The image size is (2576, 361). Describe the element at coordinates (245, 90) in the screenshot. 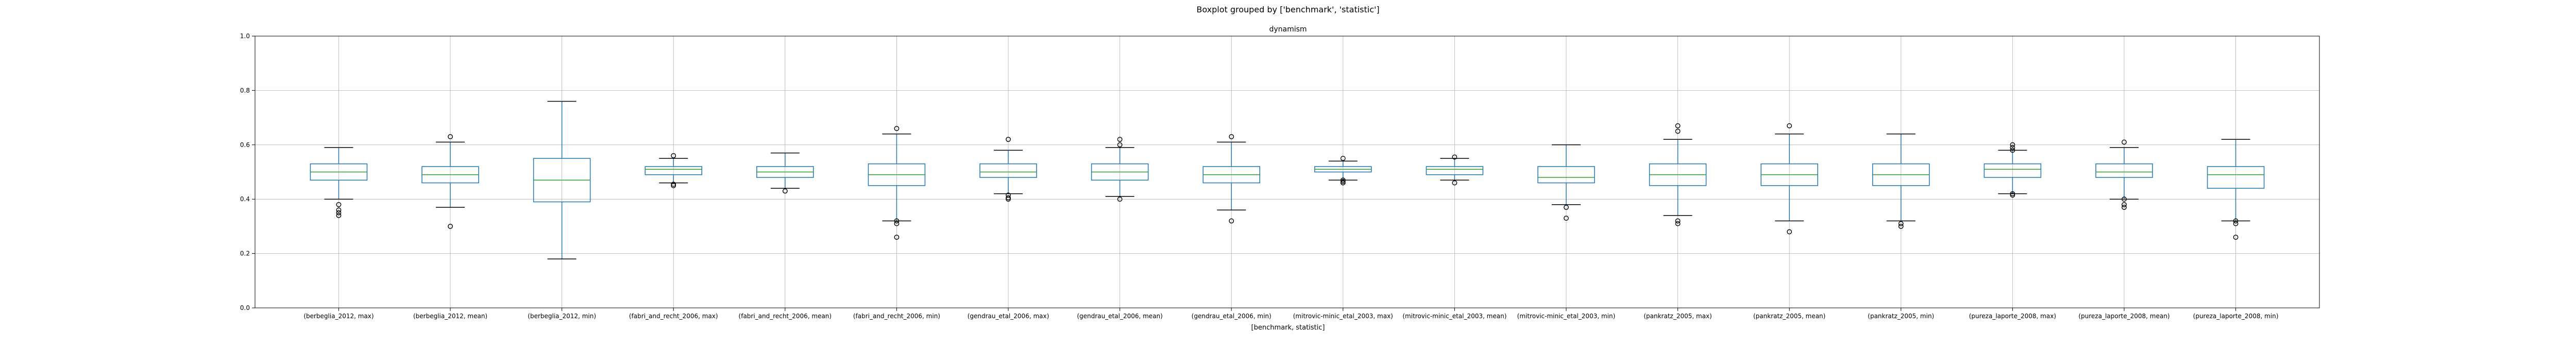

I see `y-tick-label: 0.8` at that location.